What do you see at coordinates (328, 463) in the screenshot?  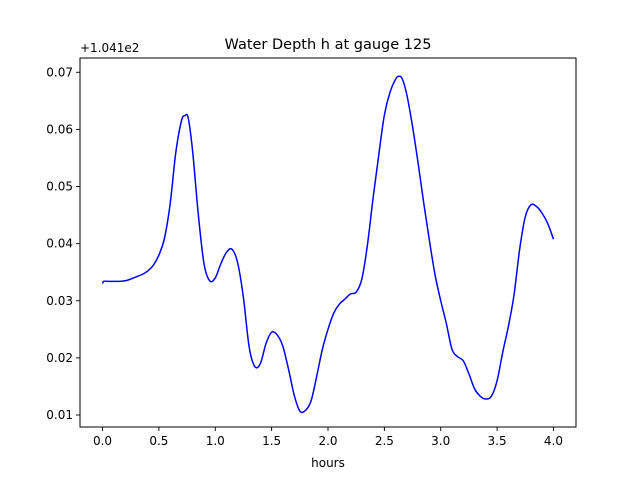 I see `x-axis-label: hours` at bounding box center [328, 463].